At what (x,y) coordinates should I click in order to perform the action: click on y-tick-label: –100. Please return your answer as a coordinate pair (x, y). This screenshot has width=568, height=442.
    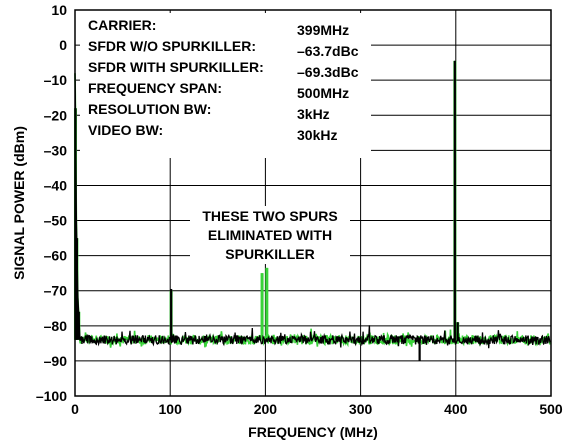
    Looking at the image, I should click on (51, 396).